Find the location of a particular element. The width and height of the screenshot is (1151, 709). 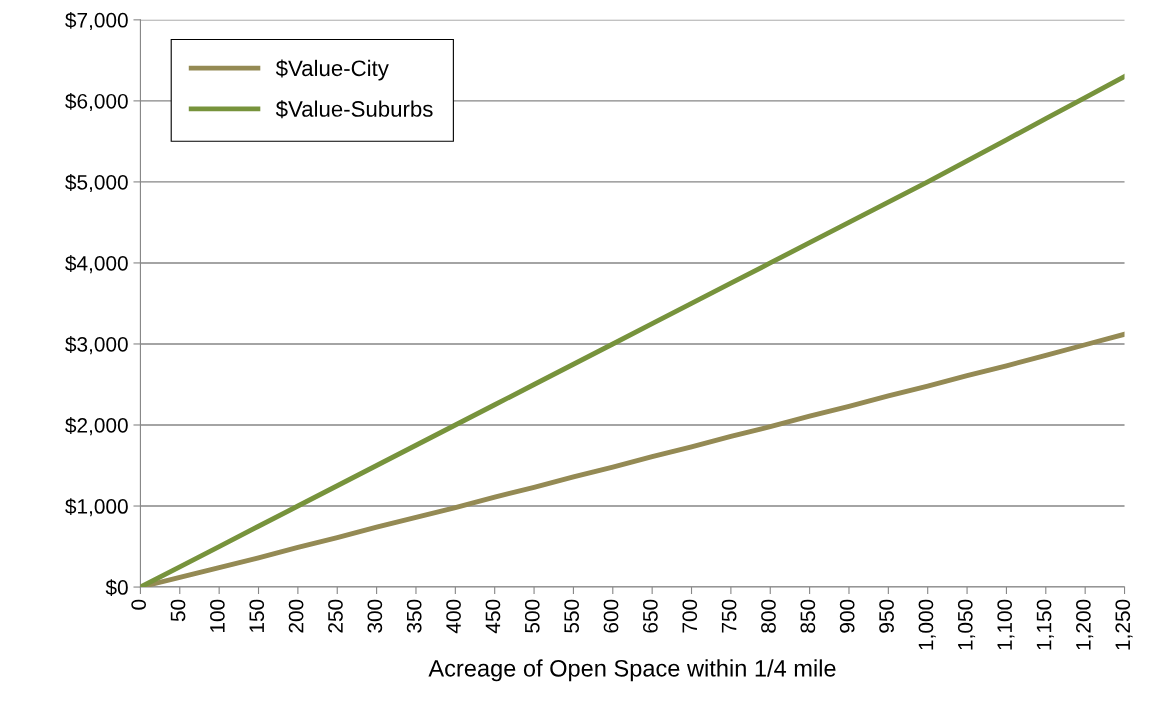

x-tick-label: 1,250 is located at coordinates (1124, 624).